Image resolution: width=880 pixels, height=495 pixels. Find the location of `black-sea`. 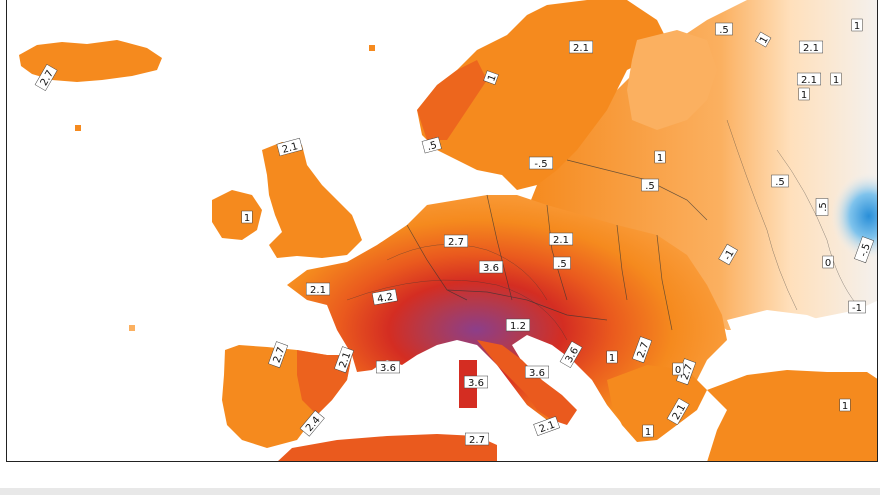

black-sea is located at coordinates (797, 339).